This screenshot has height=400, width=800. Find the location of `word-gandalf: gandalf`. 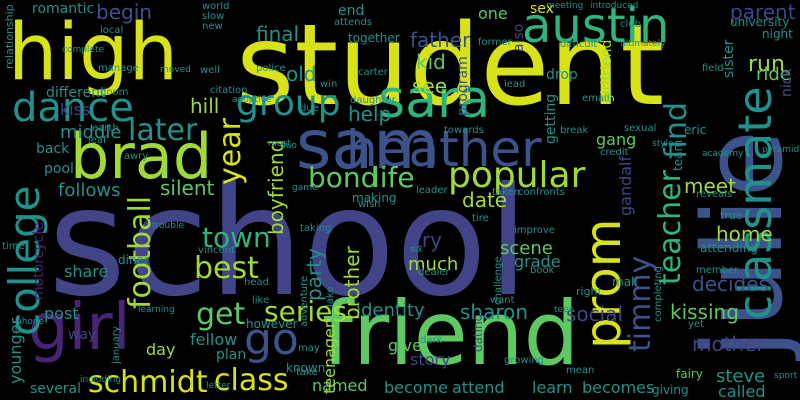

word-gandalf: gandalf is located at coordinates (625, 185).